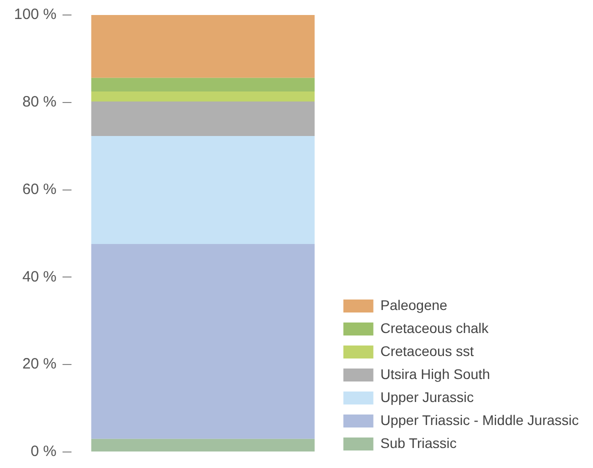 The image size is (593, 468). I want to click on legend-label: Cretaceous sst, so click(427, 350).